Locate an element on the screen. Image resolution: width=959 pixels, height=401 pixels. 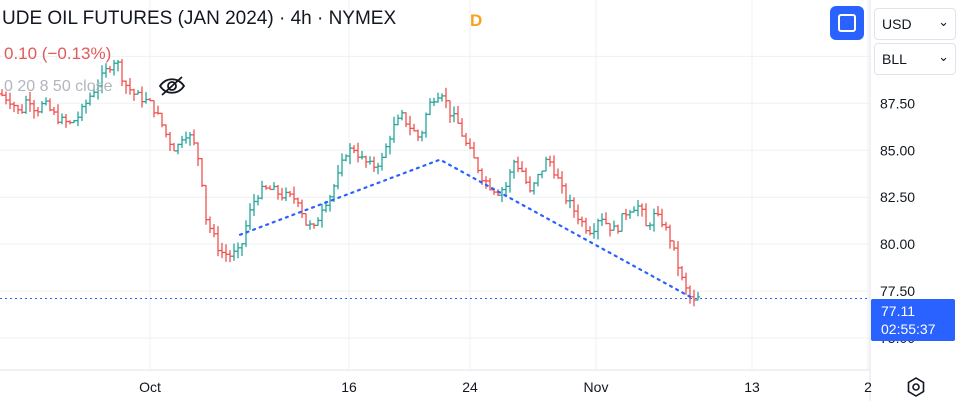
x-tick-label: 24 is located at coordinates (470, 387).